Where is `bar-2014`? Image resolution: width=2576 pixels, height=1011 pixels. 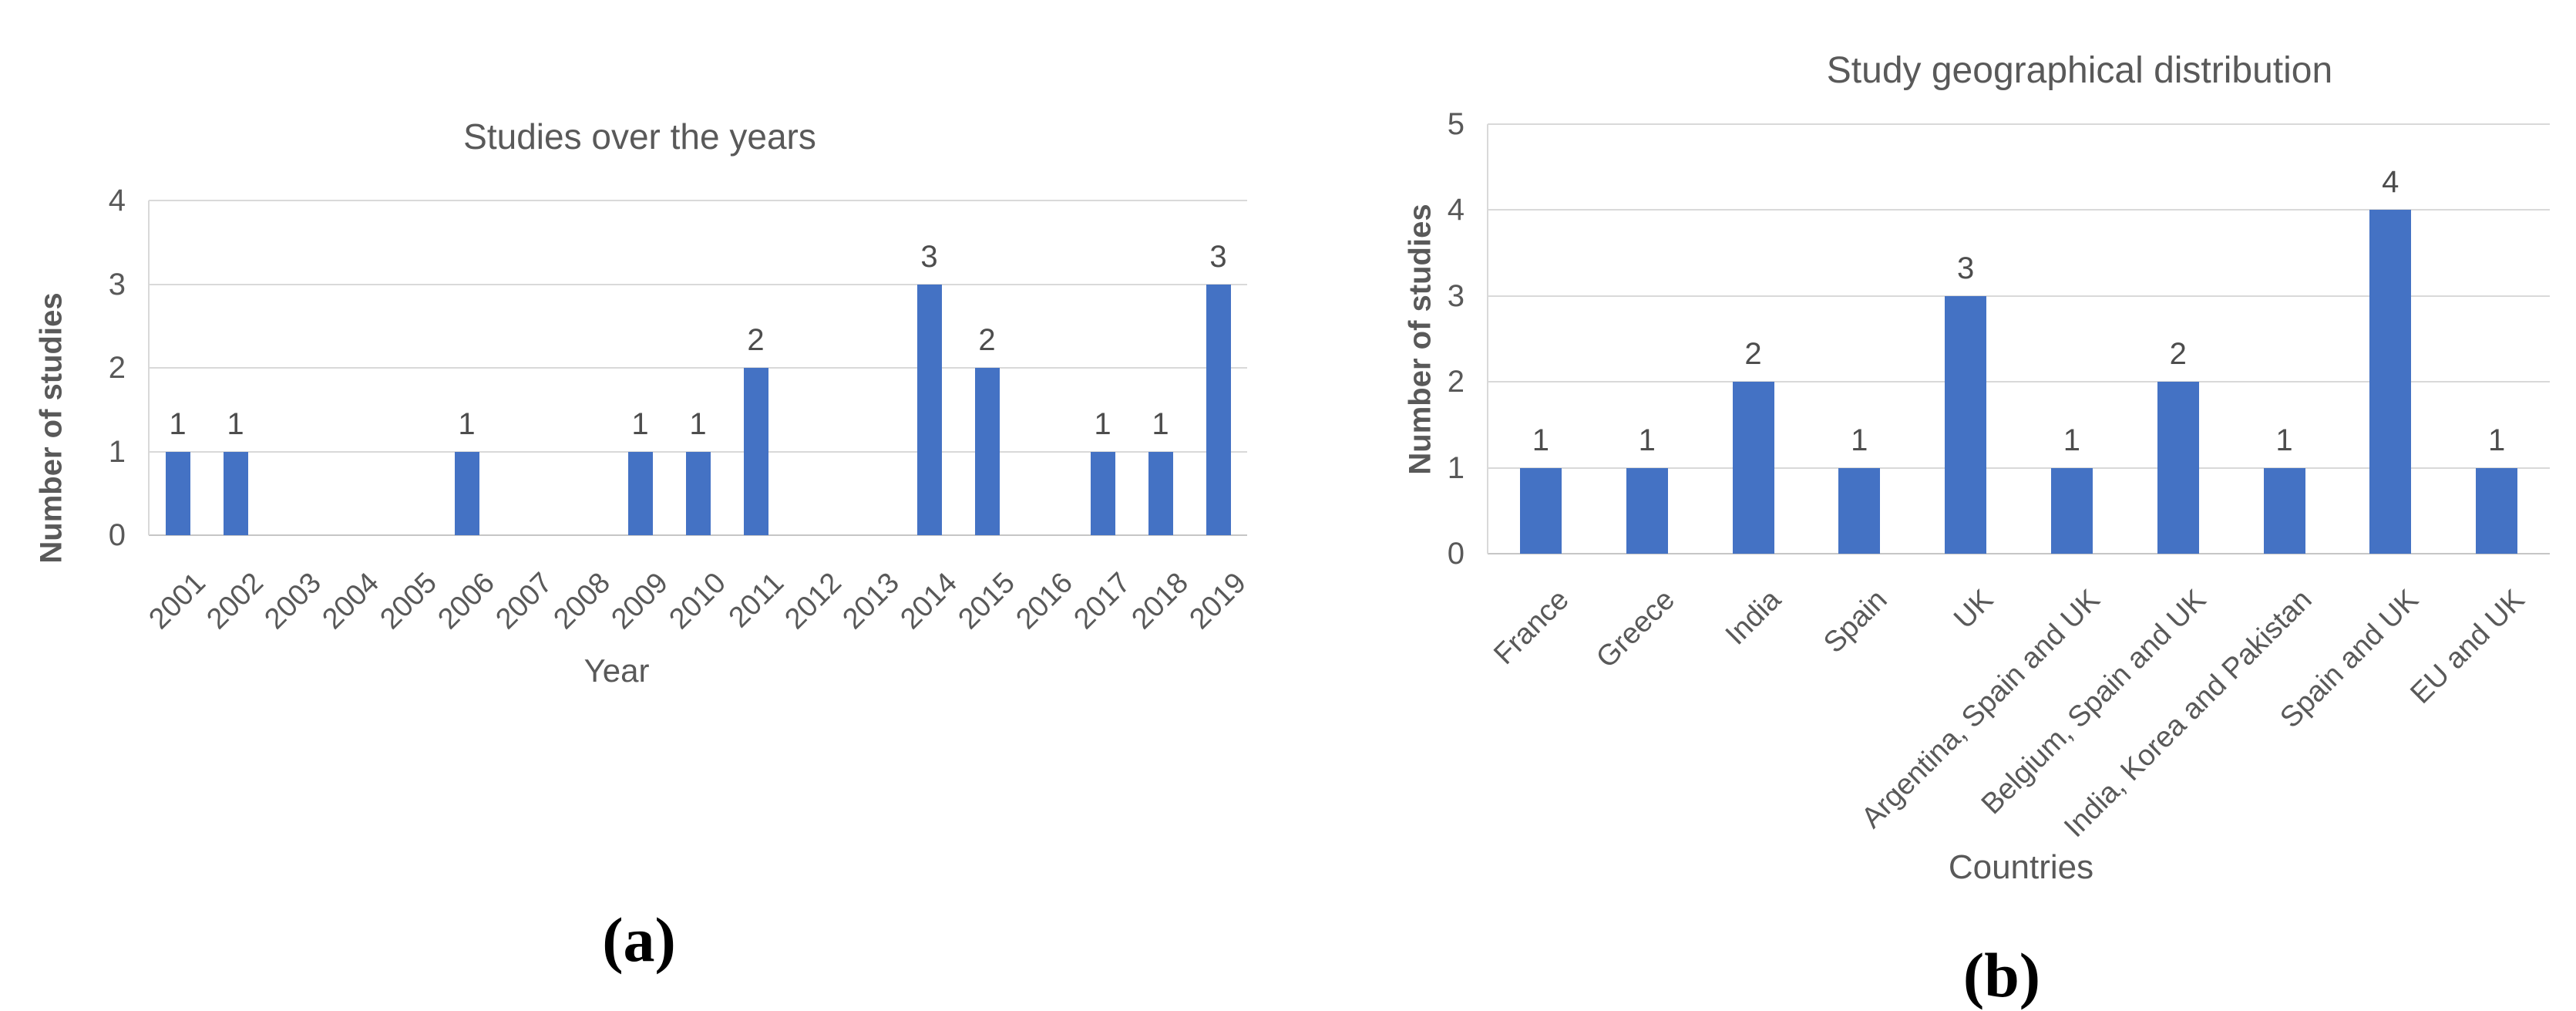
bar-2014 is located at coordinates (929, 409).